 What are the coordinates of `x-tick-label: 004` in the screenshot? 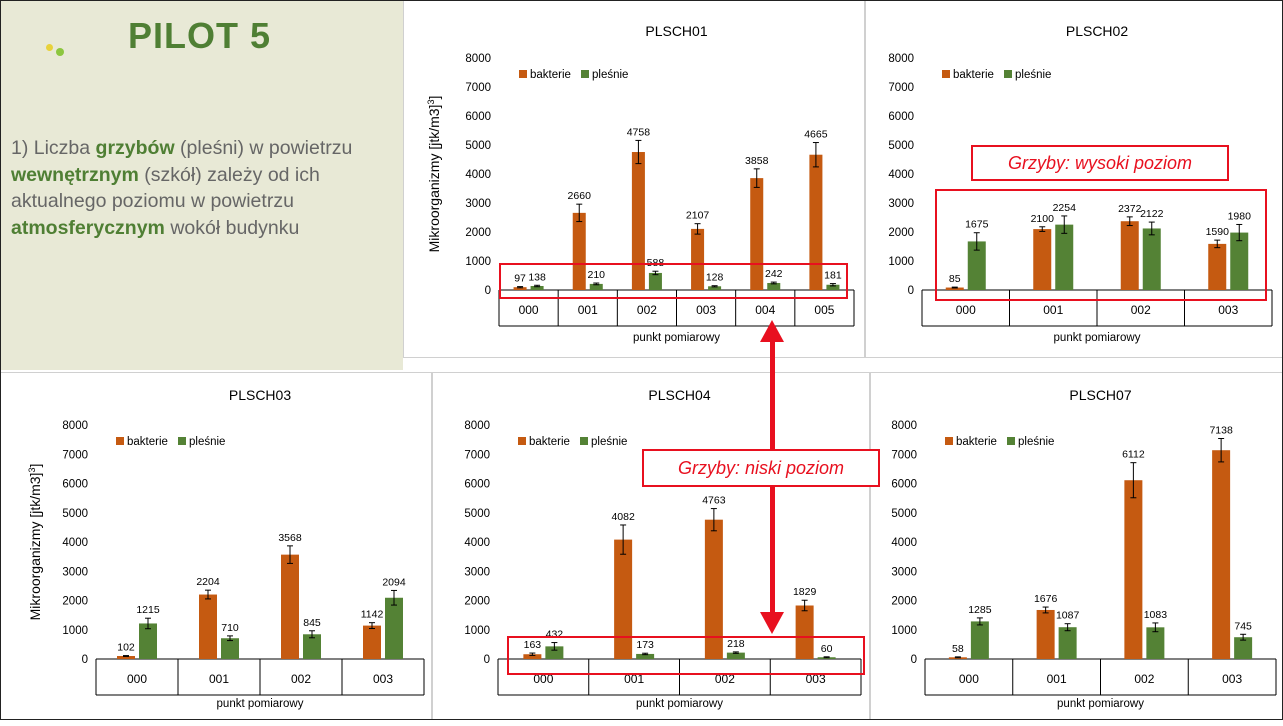 It's located at (765, 310).